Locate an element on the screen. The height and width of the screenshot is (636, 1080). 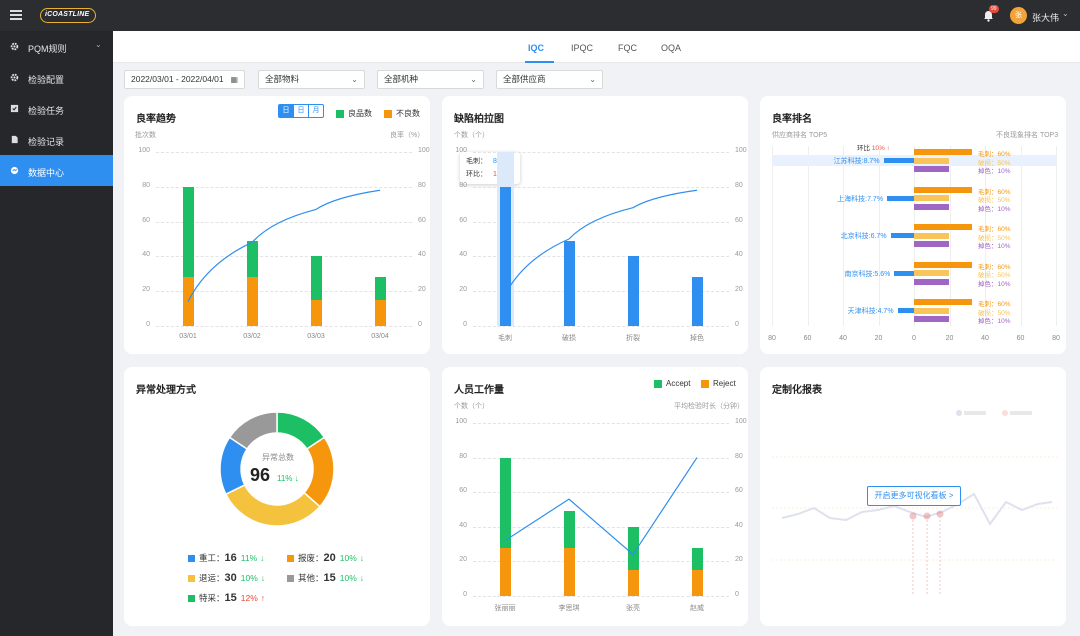
tab-fqc: FQC is located at coordinates (627, 48).